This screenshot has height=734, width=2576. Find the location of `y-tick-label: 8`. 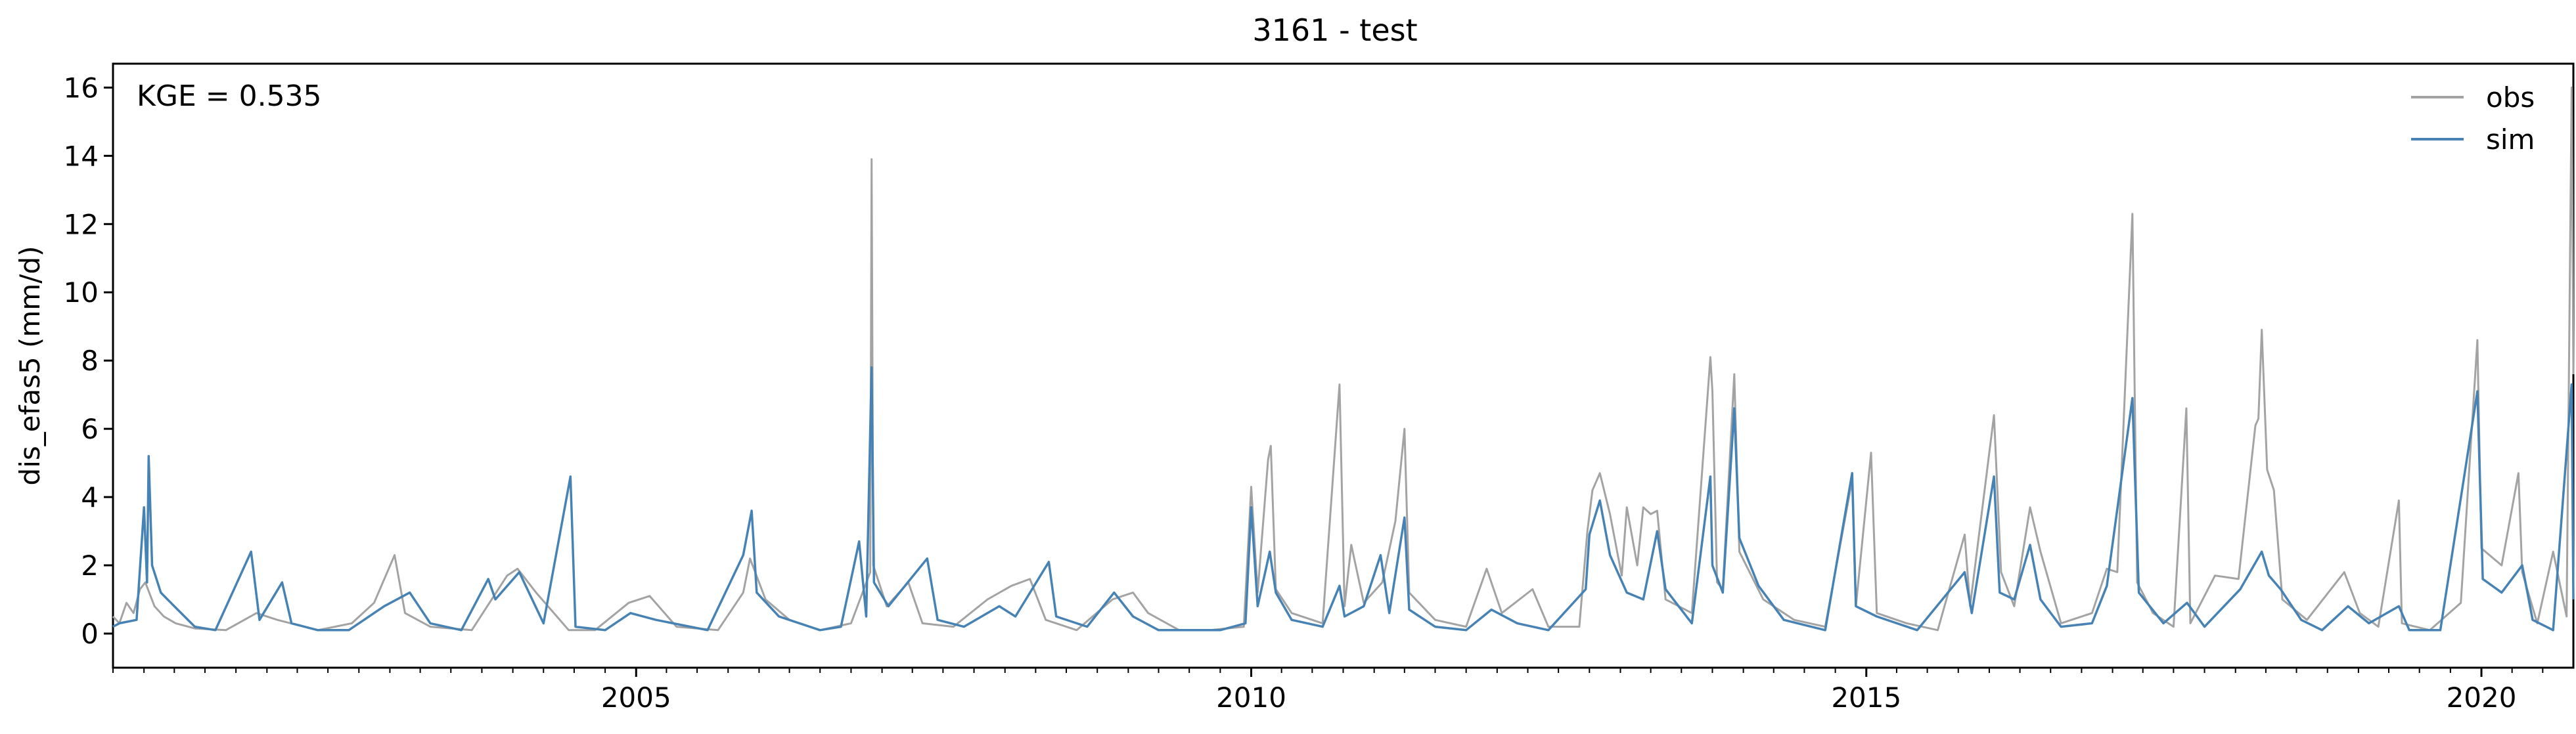

y-tick-label: 8 is located at coordinates (90, 361).